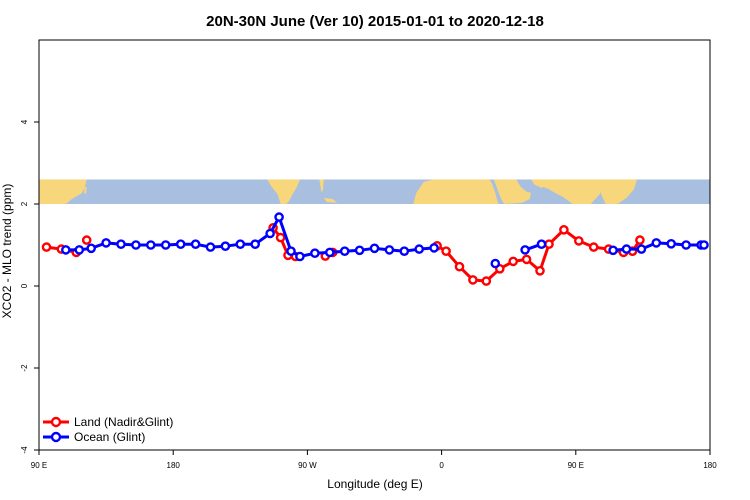 This screenshot has width=750, height=500. Describe the element at coordinates (617, 191) in the screenshot. I see `land-indochina` at that location.